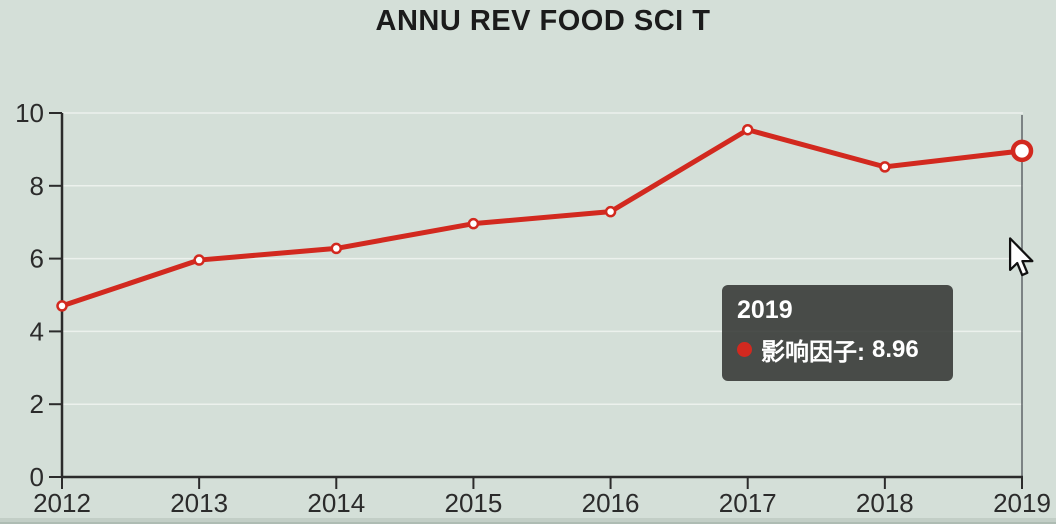 Image resolution: width=1056 pixels, height=524 pixels. What do you see at coordinates (336, 503) in the screenshot?
I see `x-tick-label: 2014` at bounding box center [336, 503].